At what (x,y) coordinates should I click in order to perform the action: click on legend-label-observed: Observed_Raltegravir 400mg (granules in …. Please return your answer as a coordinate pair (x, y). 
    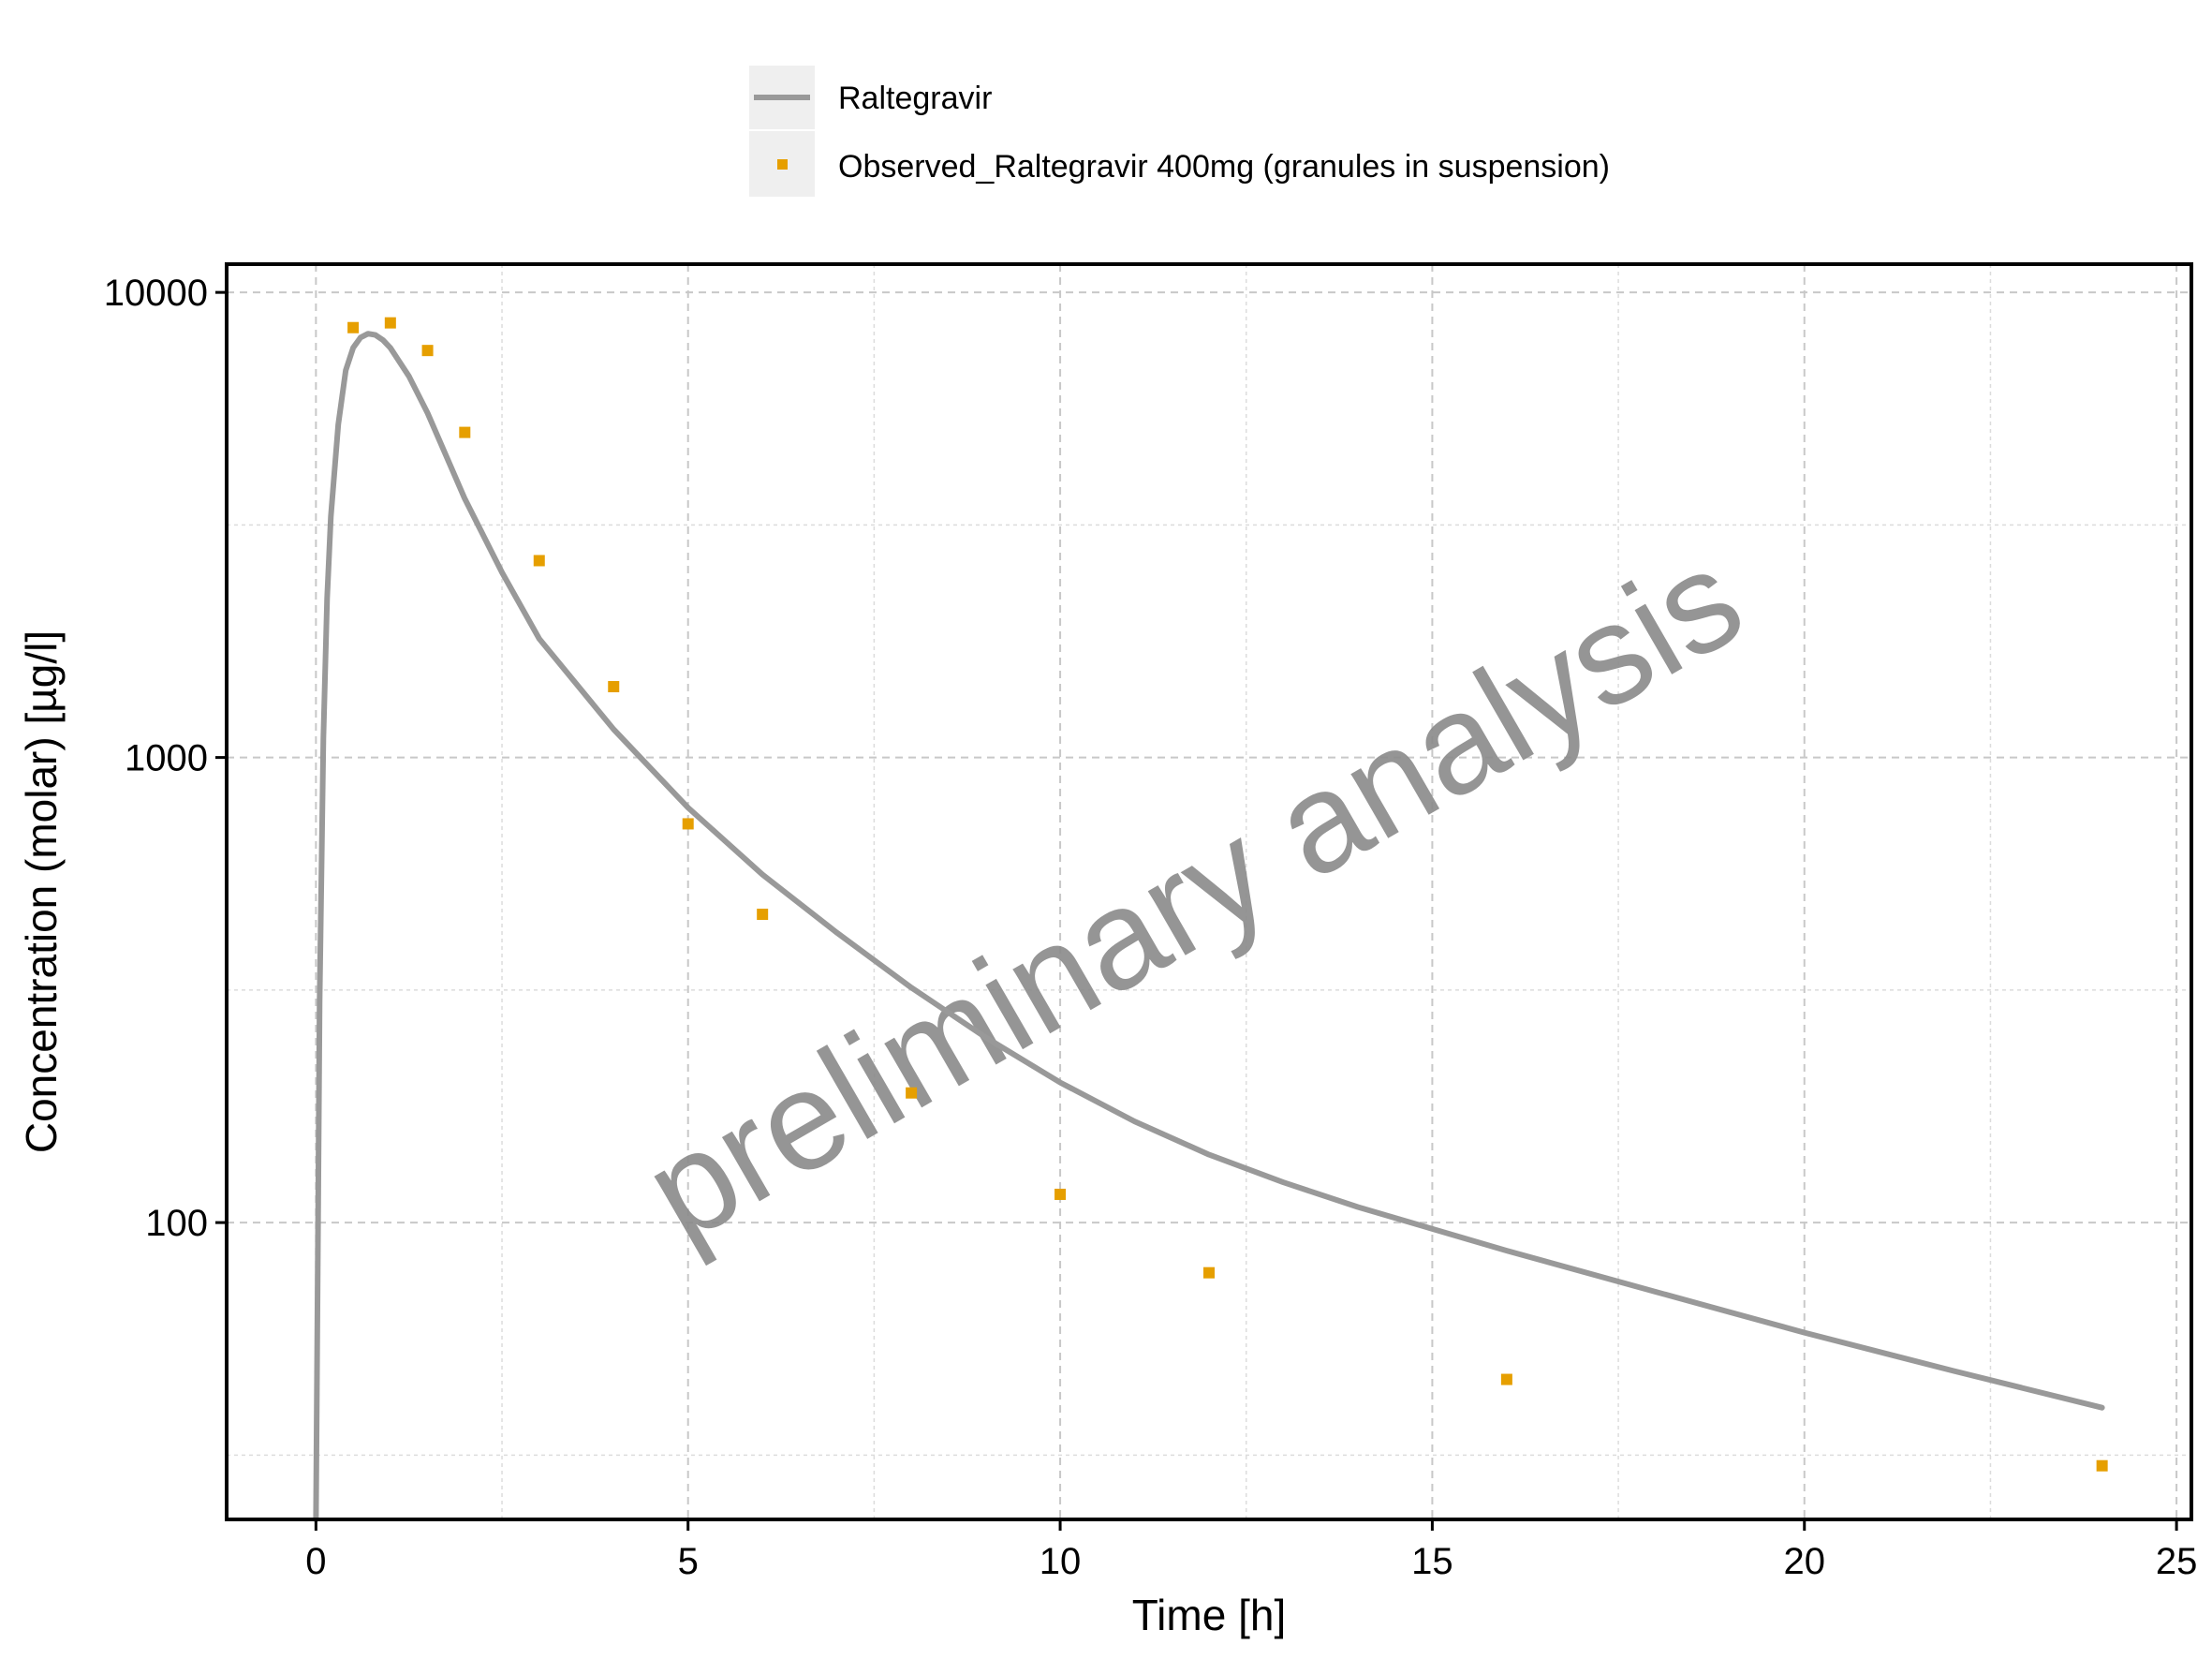
    Looking at the image, I should click on (1224, 167).